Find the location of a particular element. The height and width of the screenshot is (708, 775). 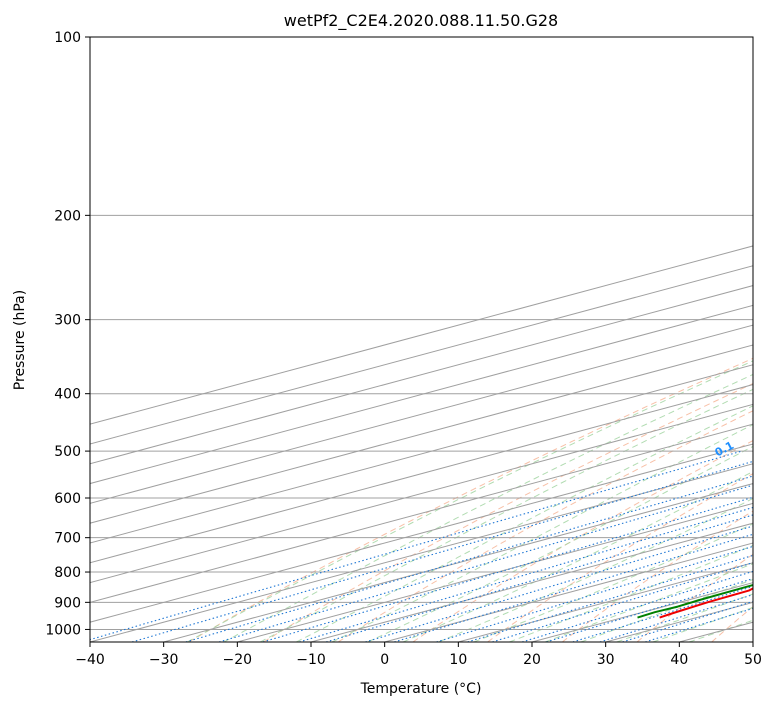

x-tick-label: 30 is located at coordinates (606, 660).